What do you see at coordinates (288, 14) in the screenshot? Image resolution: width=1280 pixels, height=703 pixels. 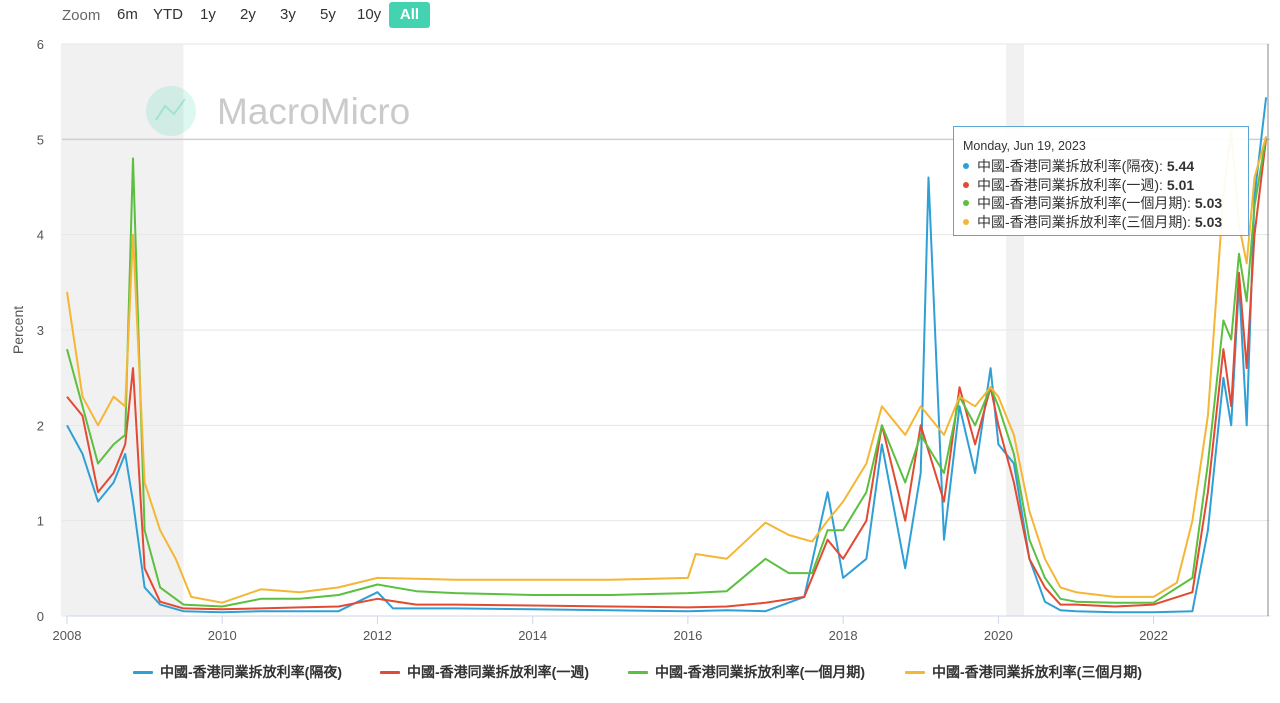 I see `zoom-3y-button: 3y` at bounding box center [288, 14].